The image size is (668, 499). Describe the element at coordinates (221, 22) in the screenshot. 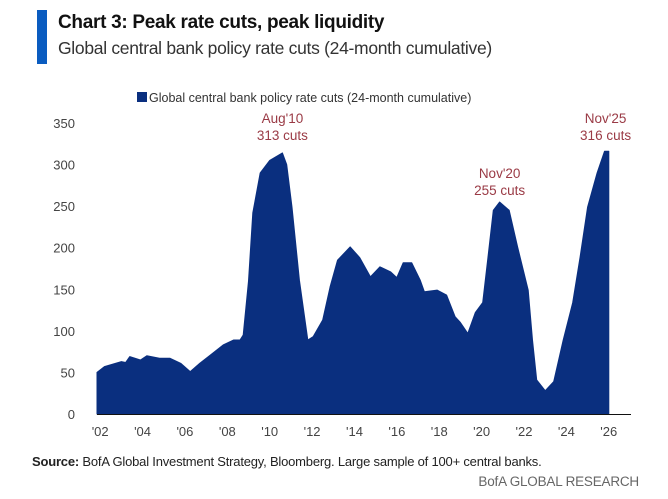

I see `chart-title: Chart 3: Peak rate cuts, peak liquidity` at that location.